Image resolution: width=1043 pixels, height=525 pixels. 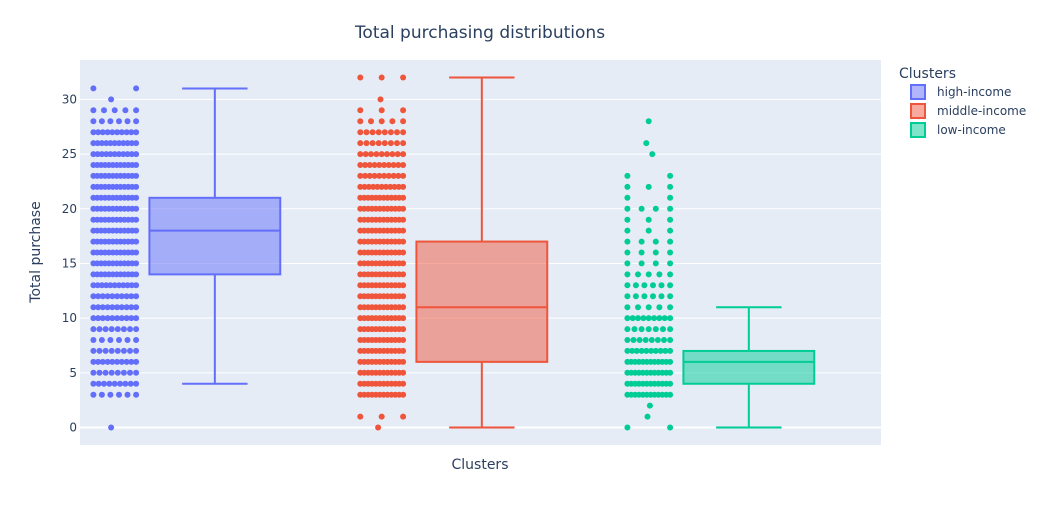 I want to click on legend-item-high-income: high-income, so click(x=960, y=92).